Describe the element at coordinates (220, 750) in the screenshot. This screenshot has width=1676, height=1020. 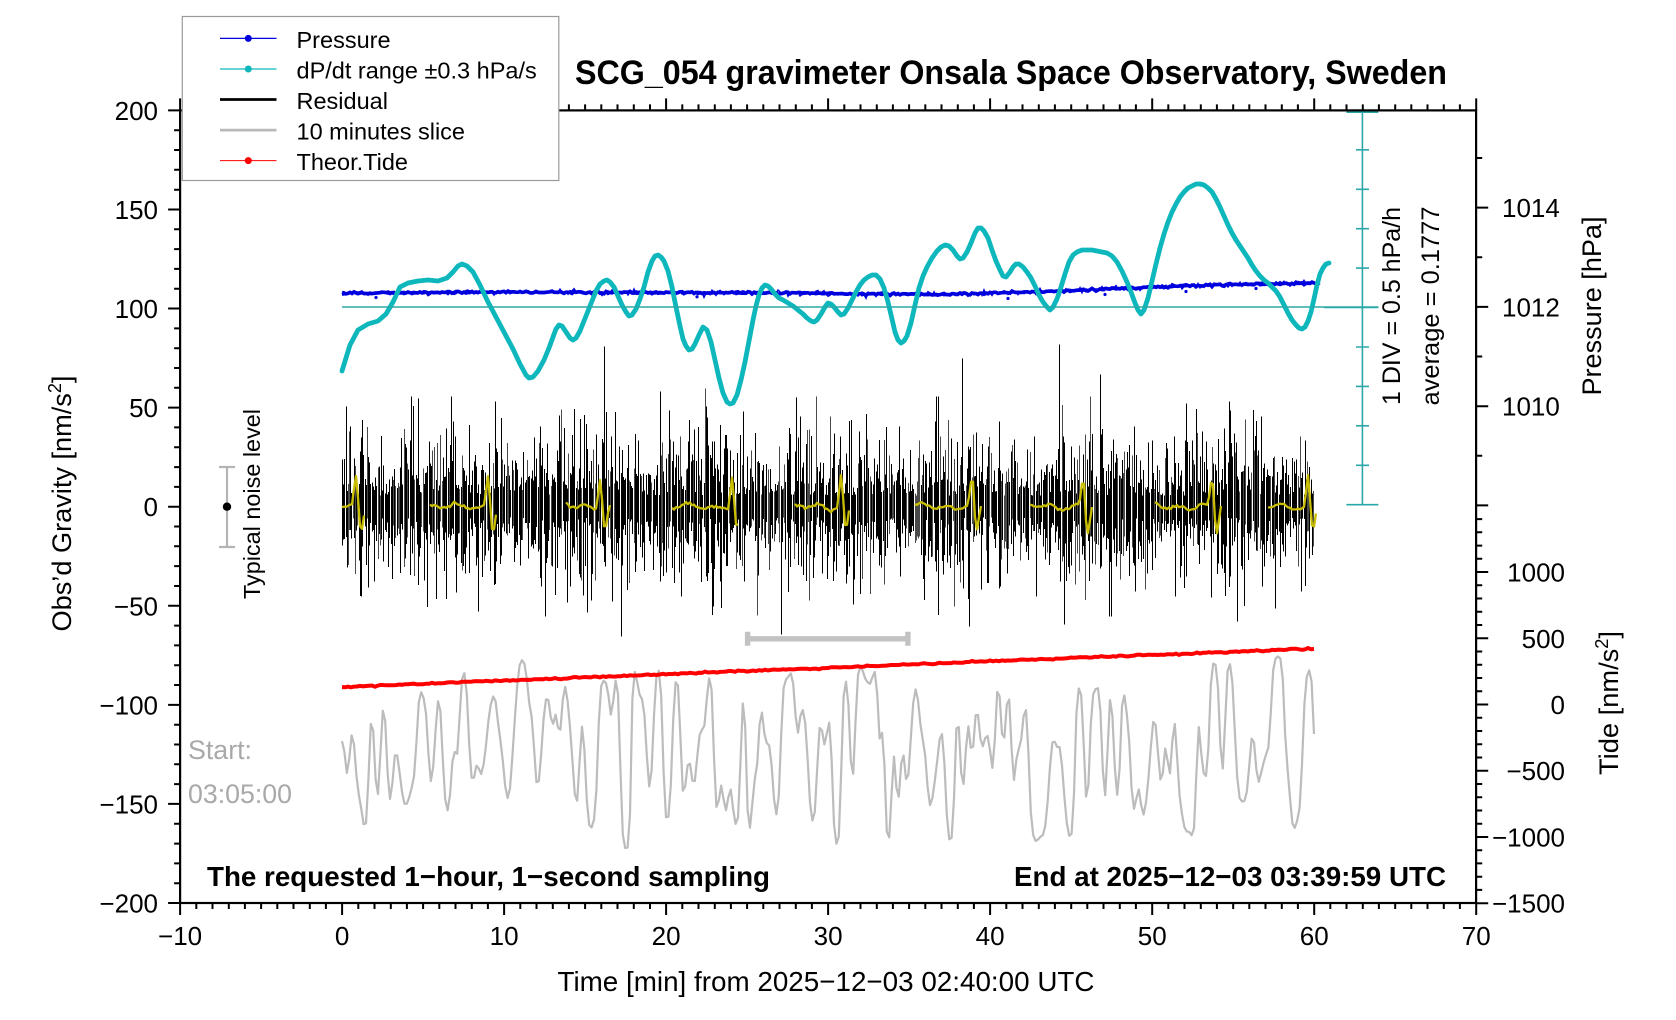
I see `svg-text: Start:` at that location.